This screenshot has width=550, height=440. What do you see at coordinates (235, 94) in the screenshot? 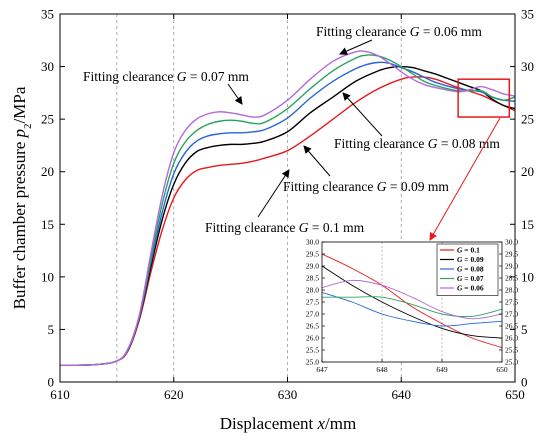
I see `arrow-g007` at bounding box center [235, 94].